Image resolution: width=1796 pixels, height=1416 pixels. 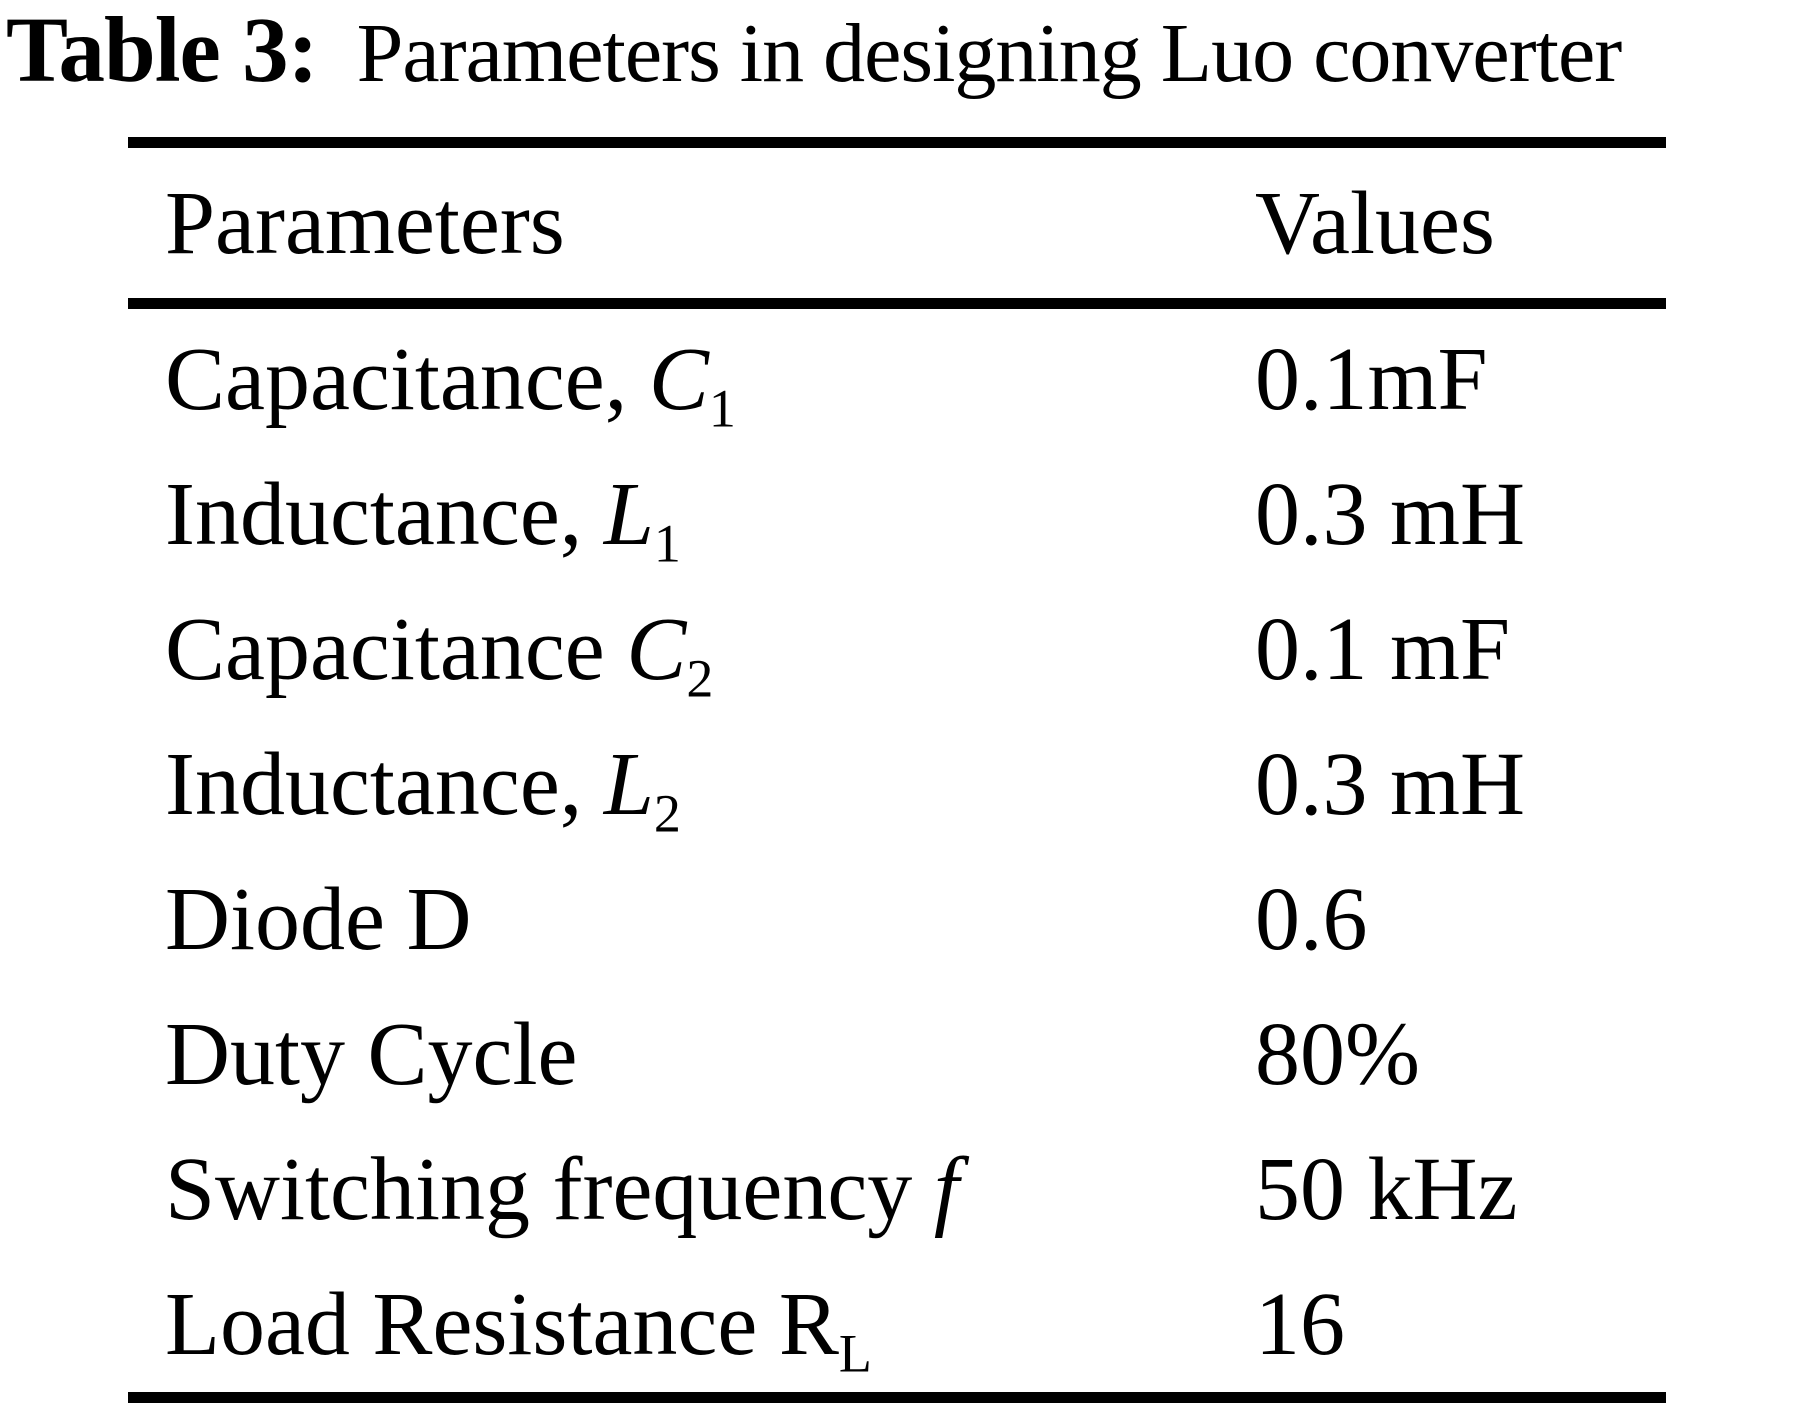 What do you see at coordinates (897, 223) in the screenshot?
I see `table-header-row: Parameters Values` at bounding box center [897, 223].